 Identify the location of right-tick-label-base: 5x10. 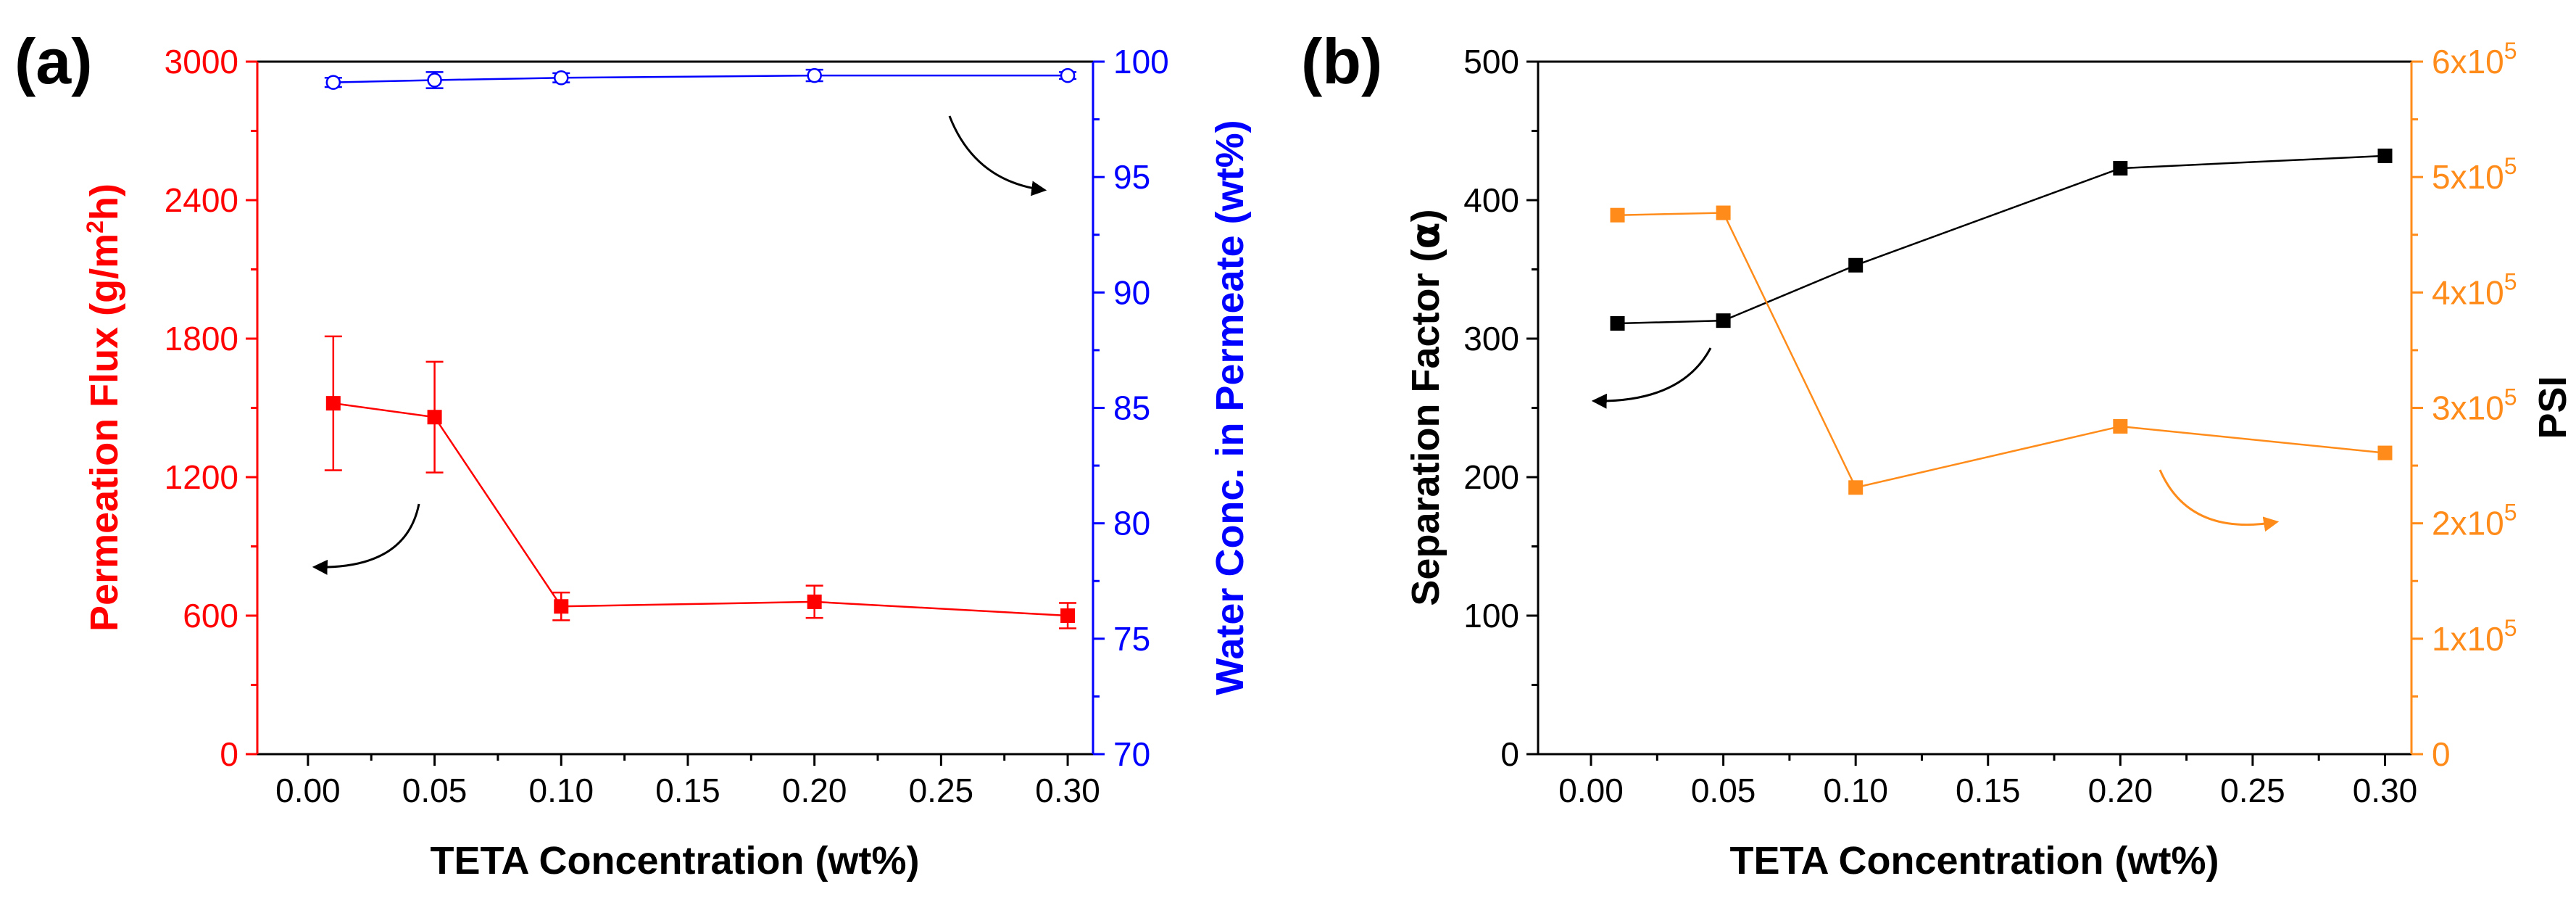
(2468, 177).